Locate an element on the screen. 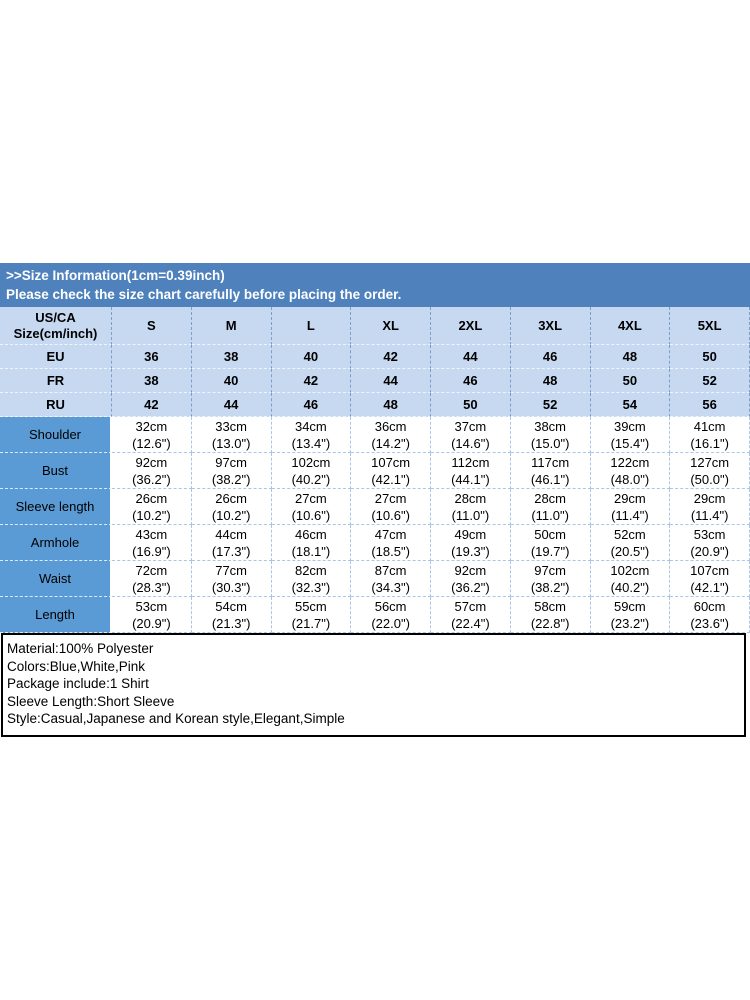 This screenshot has width=750, height=1000. inch-value: (10.2") is located at coordinates (151, 515).